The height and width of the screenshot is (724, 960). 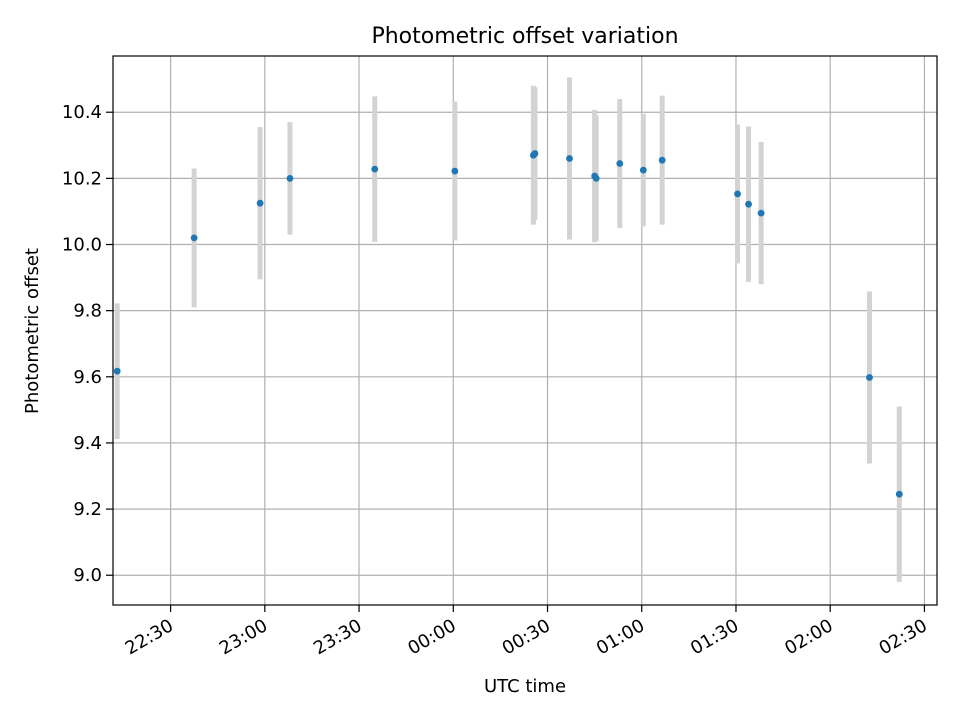 What do you see at coordinates (87, 377) in the screenshot?
I see `y-tick-label: 9.6` at bounding box center [87, 377].